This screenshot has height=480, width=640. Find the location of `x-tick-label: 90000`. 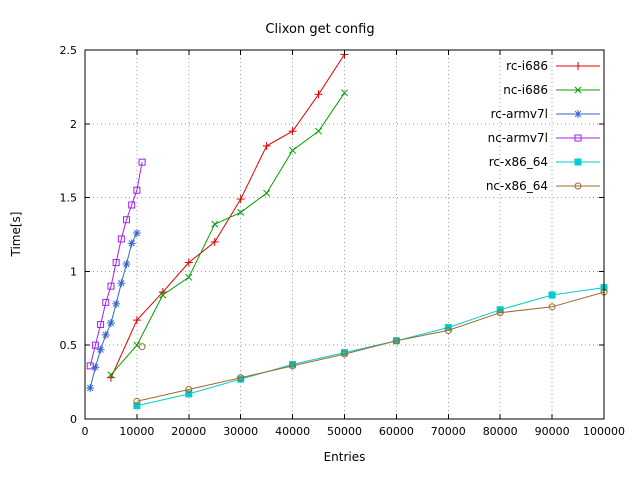

x-tick-label: 90000 is located at coordinates (552, 431).